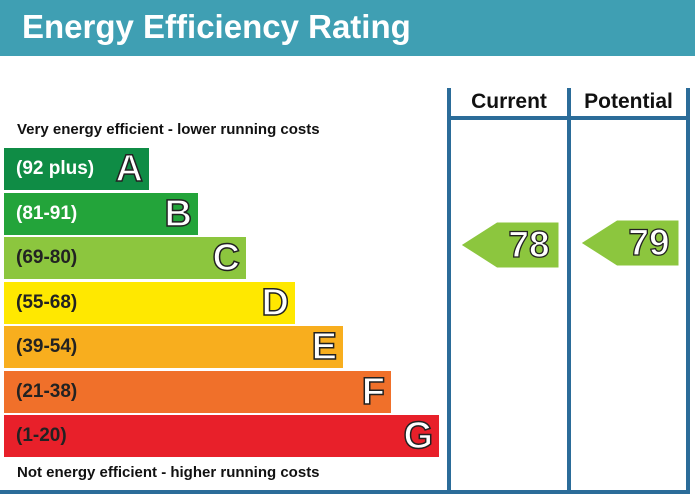 The image size is (695, 500). I want to click on band-range-label: (39-54), so click(47, 346).